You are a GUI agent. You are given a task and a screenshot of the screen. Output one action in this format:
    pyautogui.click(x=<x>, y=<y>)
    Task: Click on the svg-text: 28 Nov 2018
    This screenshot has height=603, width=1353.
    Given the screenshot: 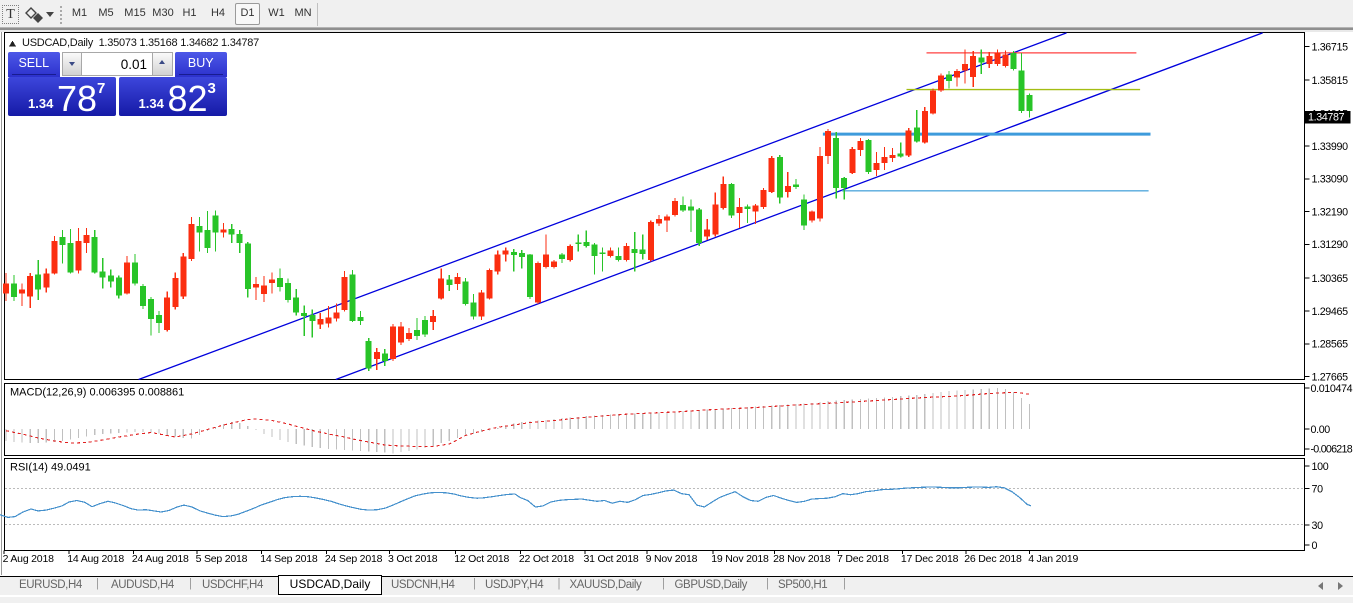 What is the action you would take?
    pyautogui.click(x=802, y=559)
    